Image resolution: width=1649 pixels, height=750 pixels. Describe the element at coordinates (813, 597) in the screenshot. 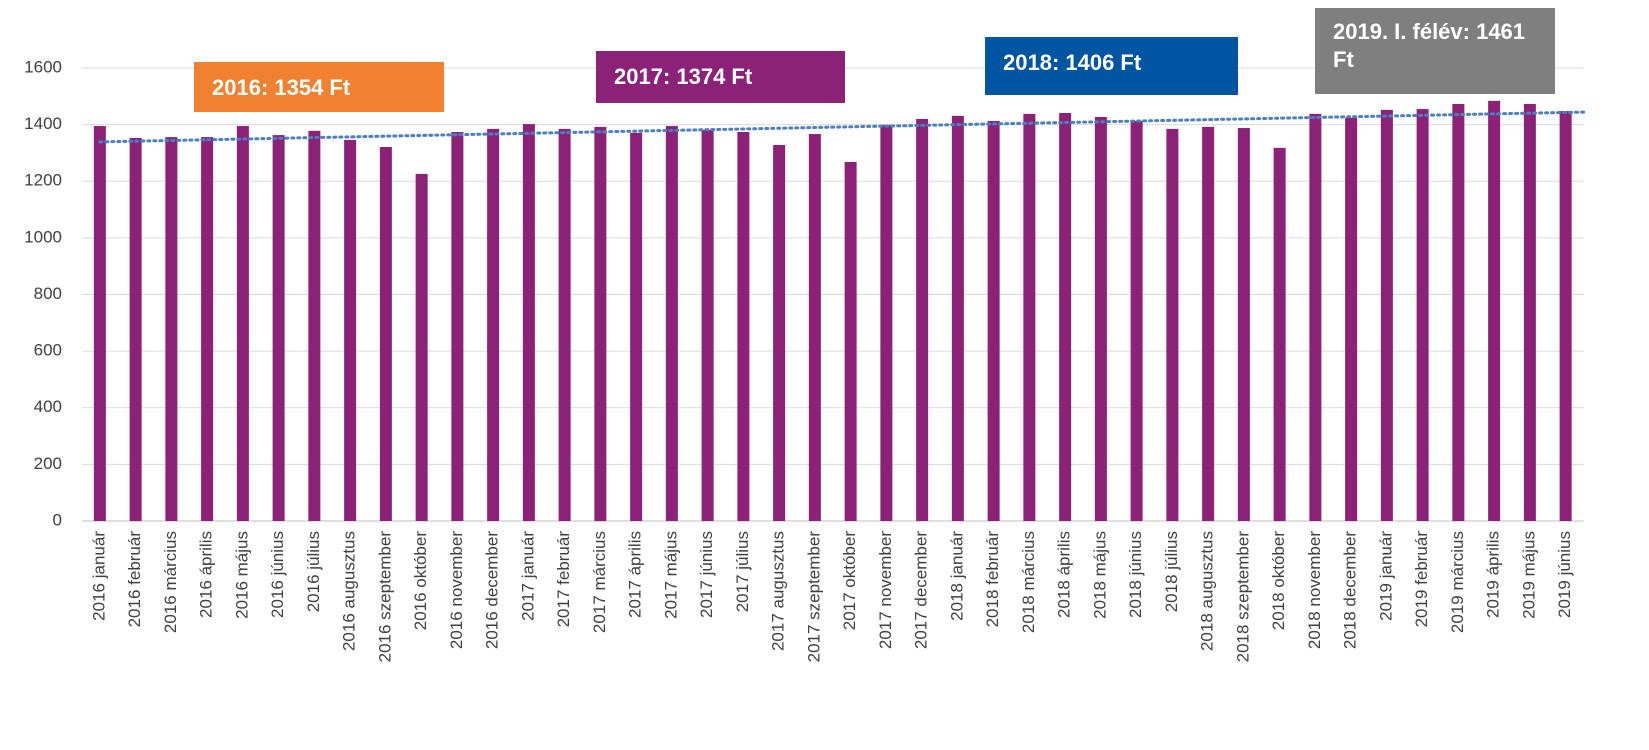

I see `x-tick-label: 2017 szeptember` at that location.